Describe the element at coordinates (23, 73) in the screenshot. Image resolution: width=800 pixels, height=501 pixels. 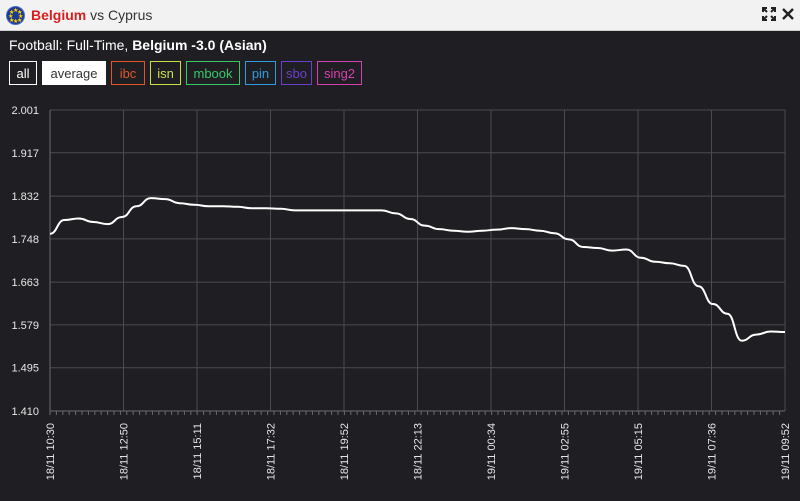
I see `filter-button-all: all` at that location.